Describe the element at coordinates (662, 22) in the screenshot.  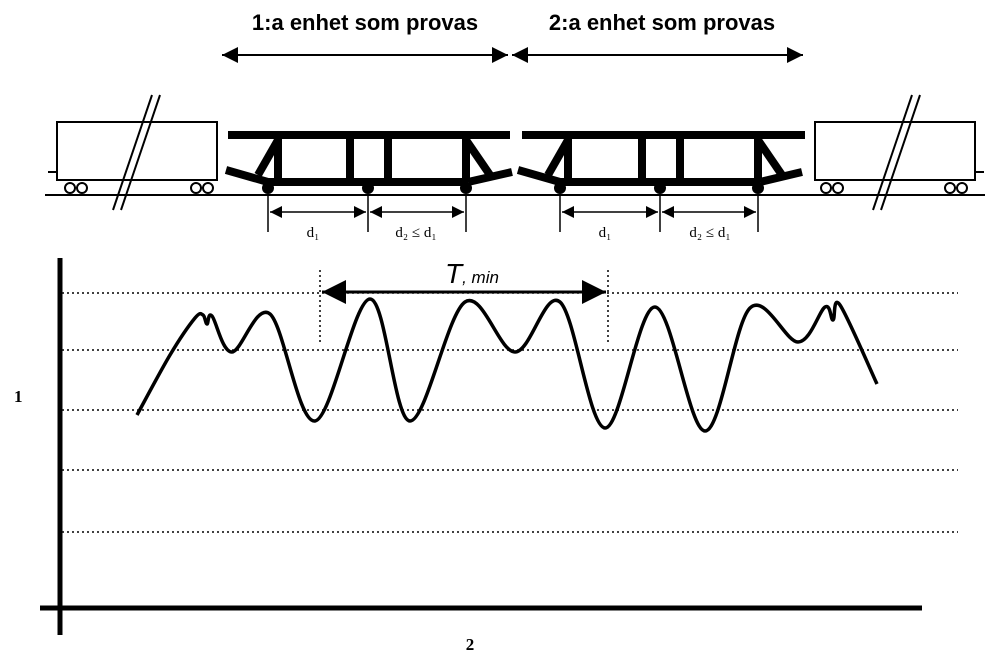
I see `unit-2-title: 2:a enhet som provas` at that location.